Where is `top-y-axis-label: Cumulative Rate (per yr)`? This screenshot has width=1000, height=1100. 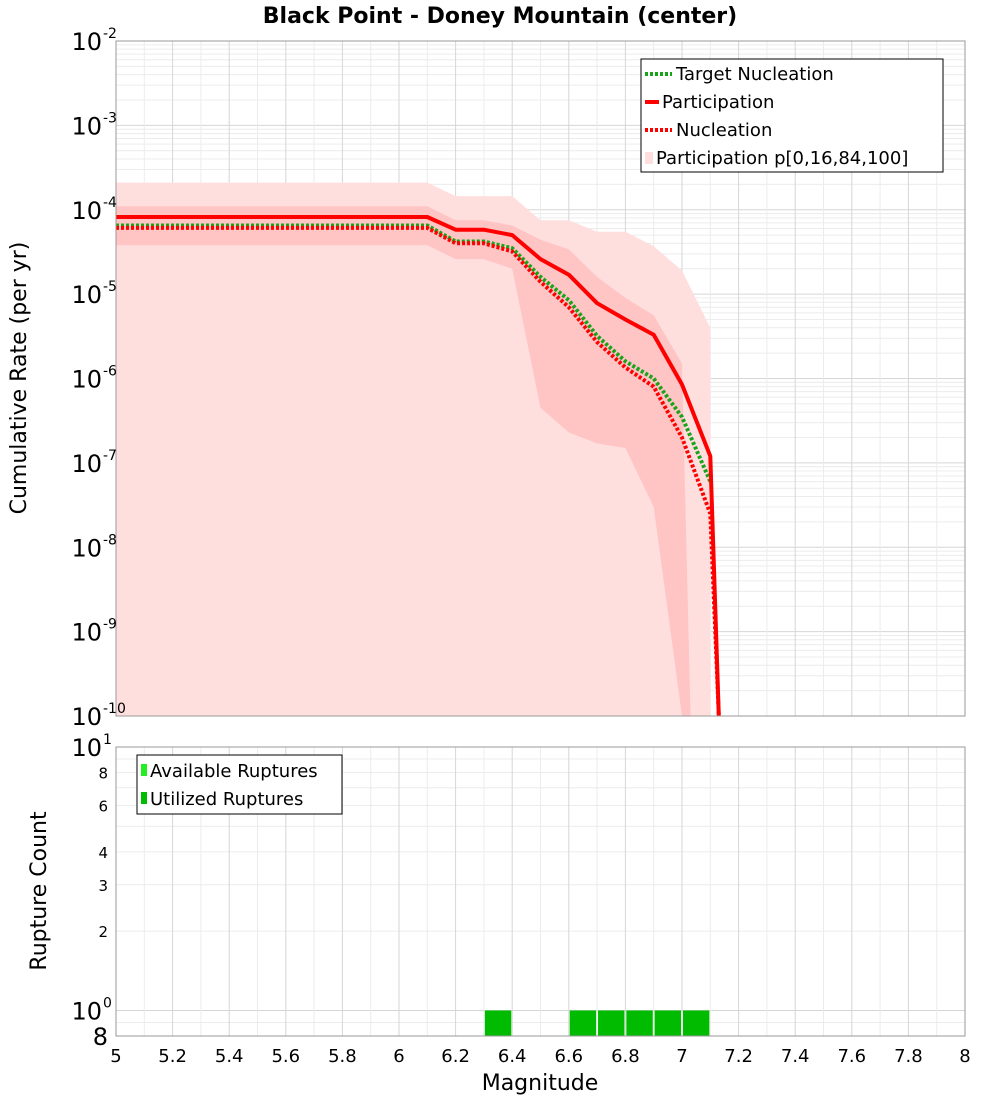
top-y-axis-label: Cumulative Rate (per yr) is located at coordinates (19, 378).